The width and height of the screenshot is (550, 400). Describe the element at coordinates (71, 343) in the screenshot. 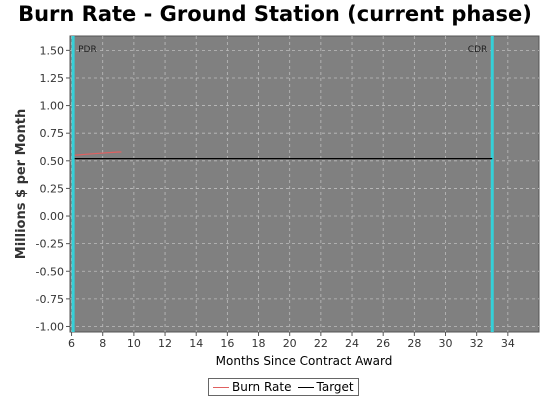

I see `x-tick-label: 6` at that location.